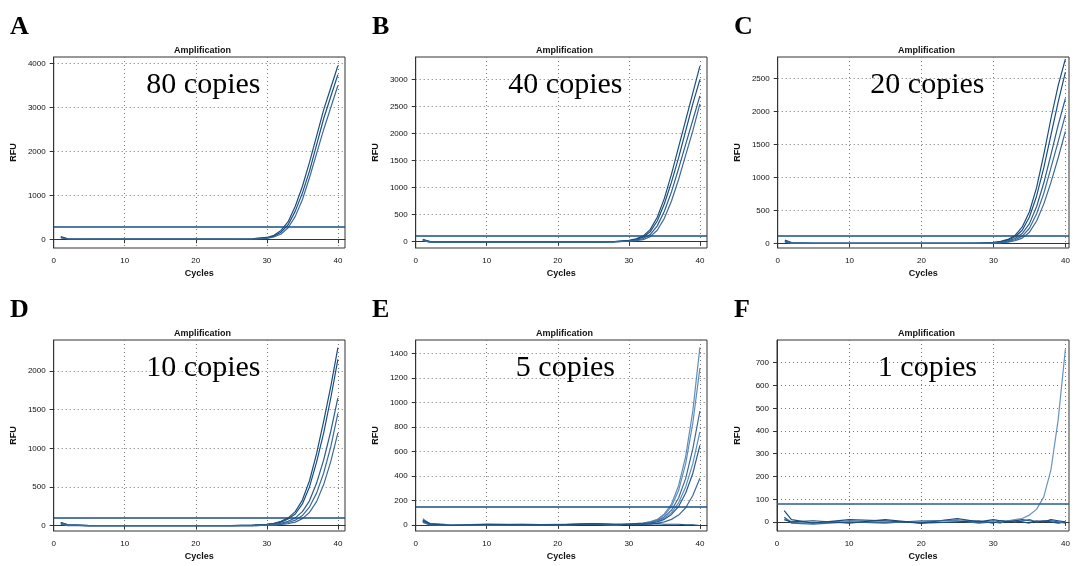 Image resolution: width=1086 pixels, height=566 pixels. I want to click on y-tick-label: 700, so click(762, 363).